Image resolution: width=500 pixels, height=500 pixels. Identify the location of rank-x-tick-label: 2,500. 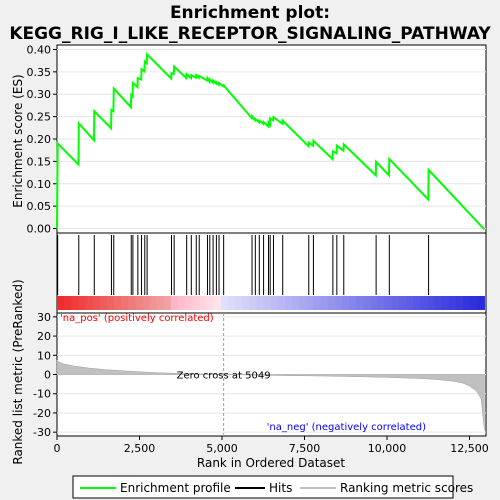
(140, 448).